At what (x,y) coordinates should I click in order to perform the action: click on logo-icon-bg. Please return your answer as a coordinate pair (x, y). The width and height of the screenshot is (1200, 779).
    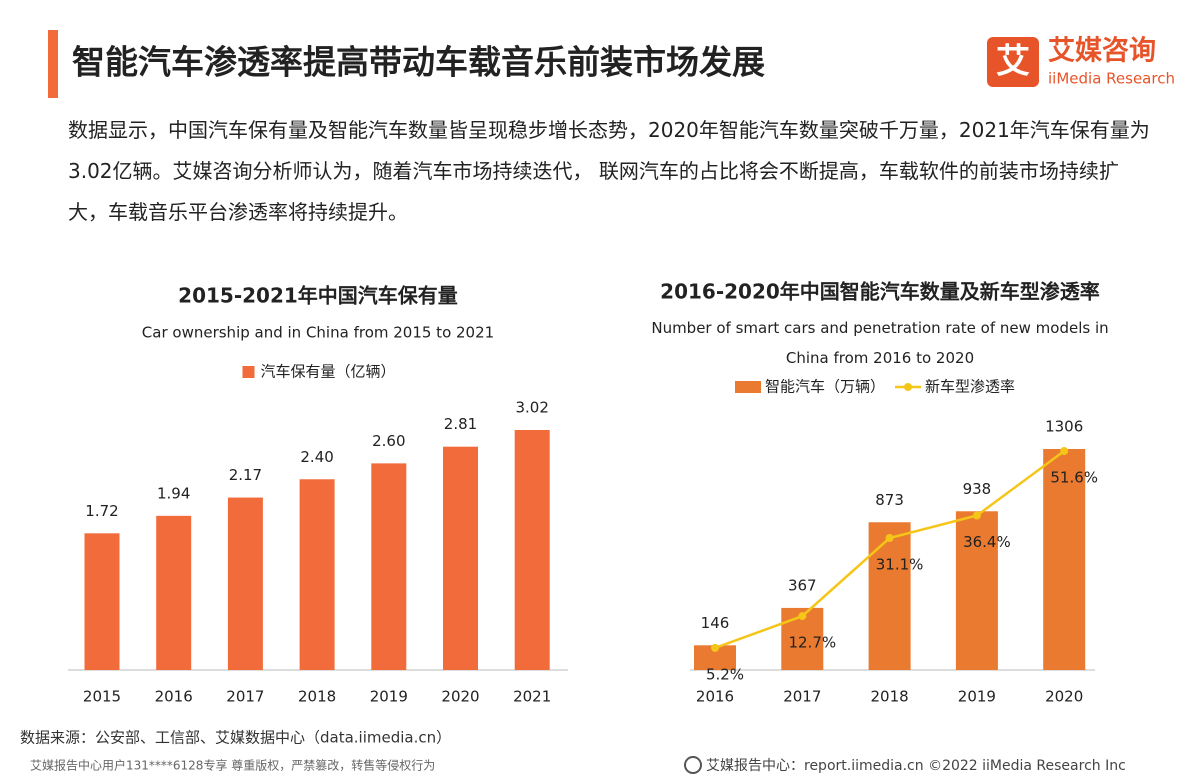
    Looking at the image, I should click on (1013, 62).